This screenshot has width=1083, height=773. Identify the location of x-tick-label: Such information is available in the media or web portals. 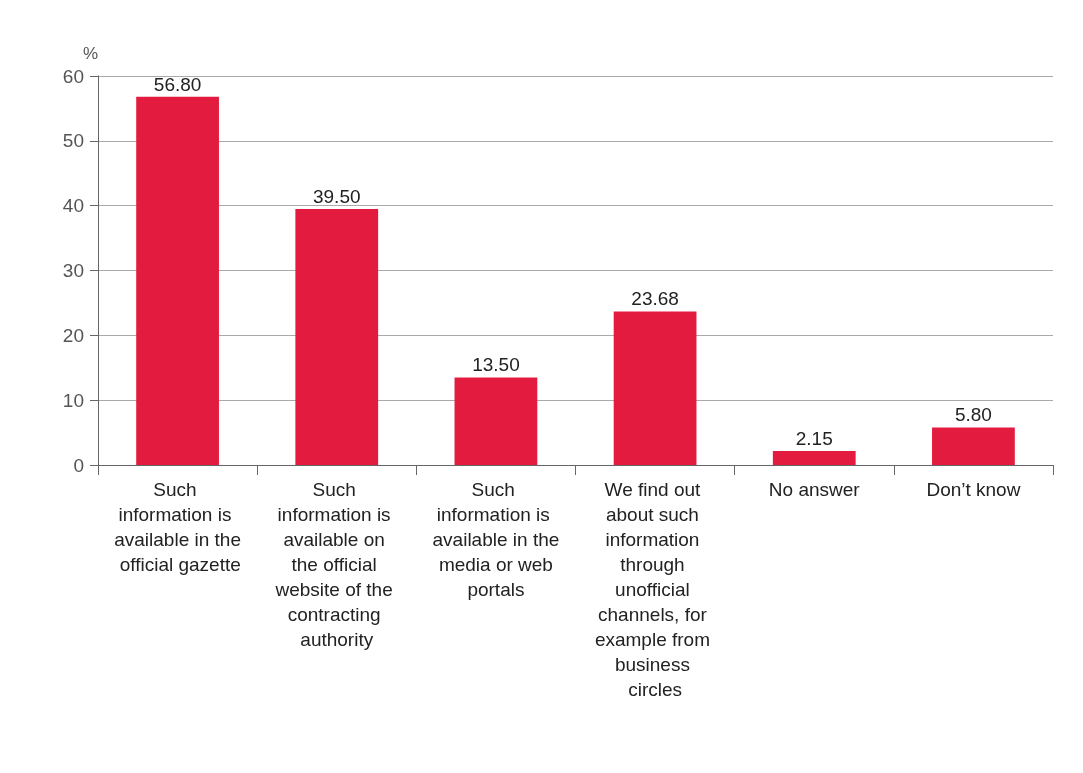
(496, 539).